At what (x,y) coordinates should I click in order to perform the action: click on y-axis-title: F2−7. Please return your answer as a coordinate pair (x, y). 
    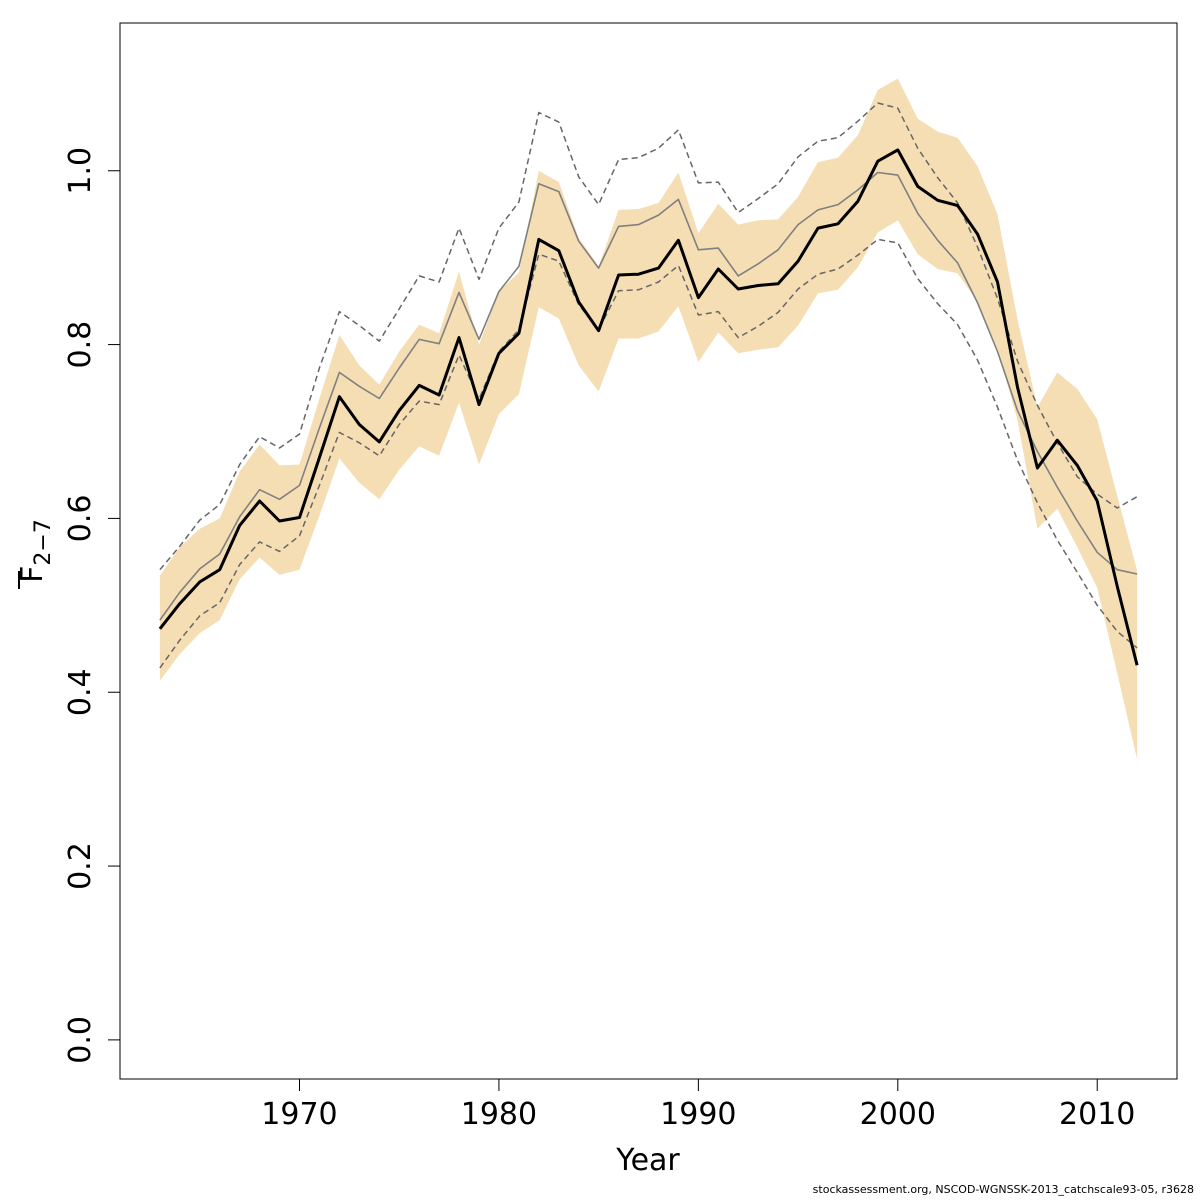
    Looking at the image, I should click on (35, 554).